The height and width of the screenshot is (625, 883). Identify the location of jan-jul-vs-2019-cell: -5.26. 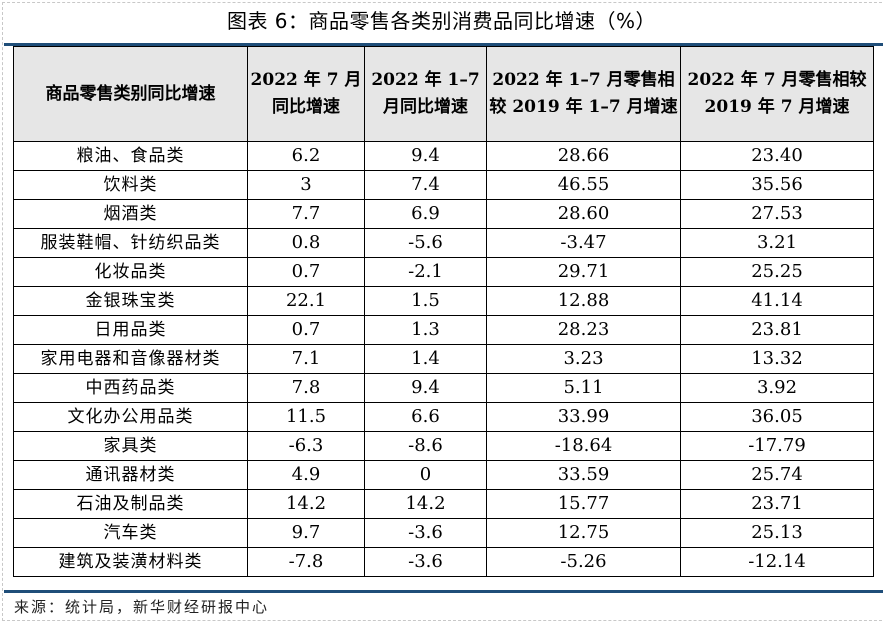
(583, 562).